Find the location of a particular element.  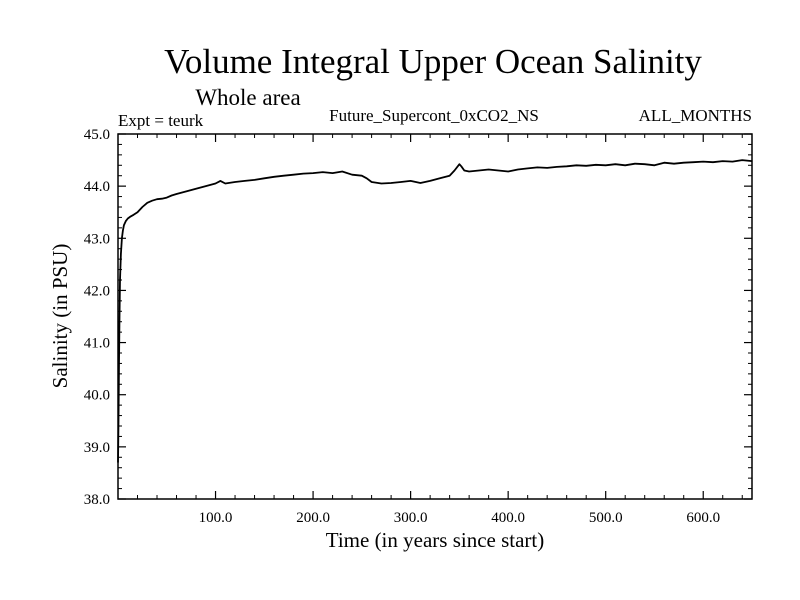

y-tick-label: 39.0 is located at coordinates (97, 448).